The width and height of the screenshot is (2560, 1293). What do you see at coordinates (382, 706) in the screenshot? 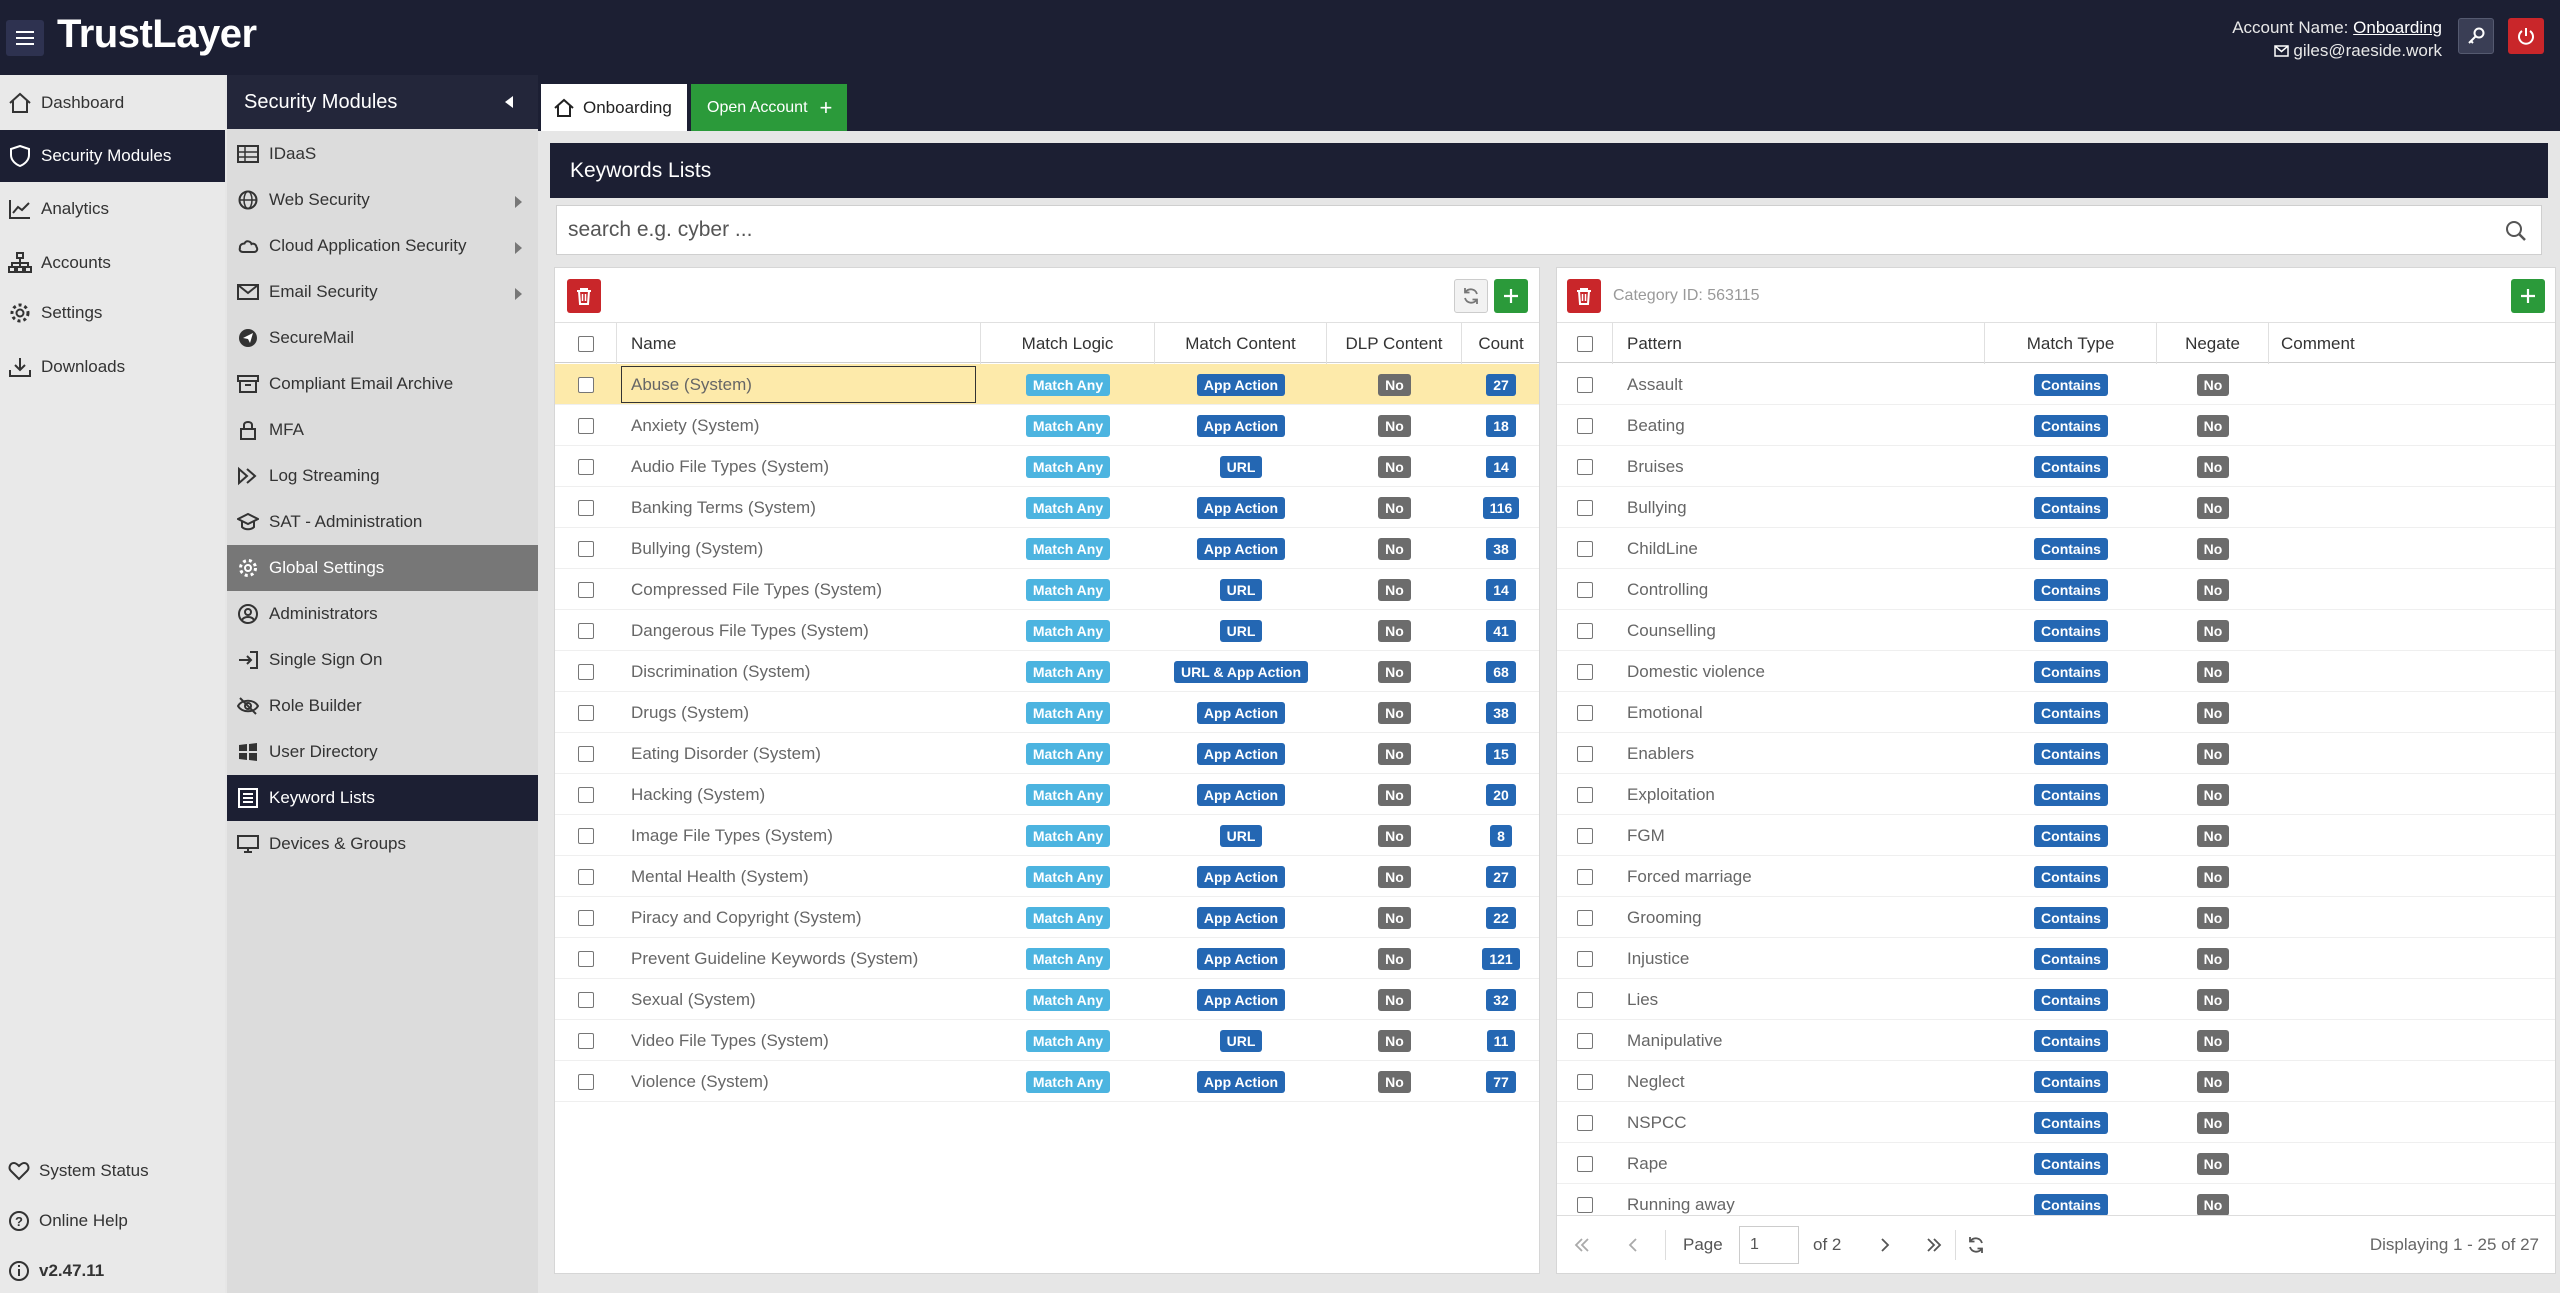
I see `menu-role-builder: Role Builder` at bounding box center [382, 706].